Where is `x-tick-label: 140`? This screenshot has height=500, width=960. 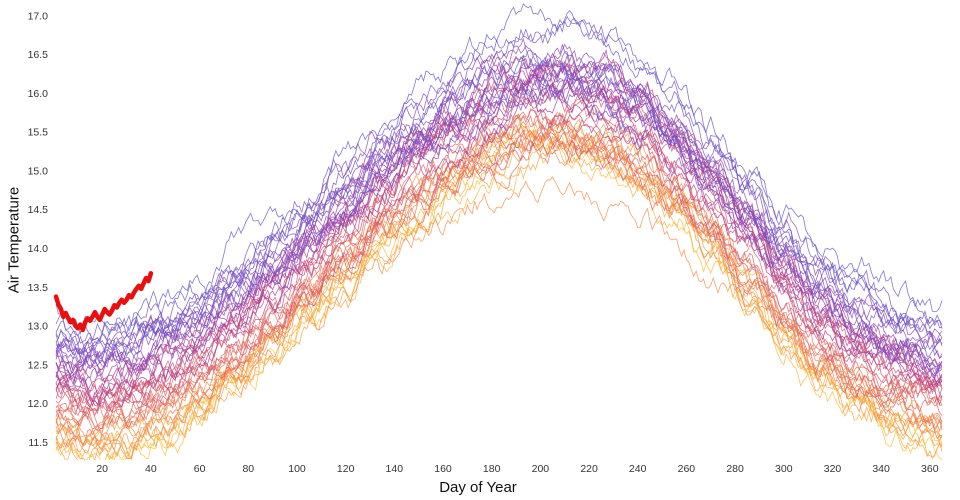
x-tick-label: 140 is located at coordinates (395, 469).